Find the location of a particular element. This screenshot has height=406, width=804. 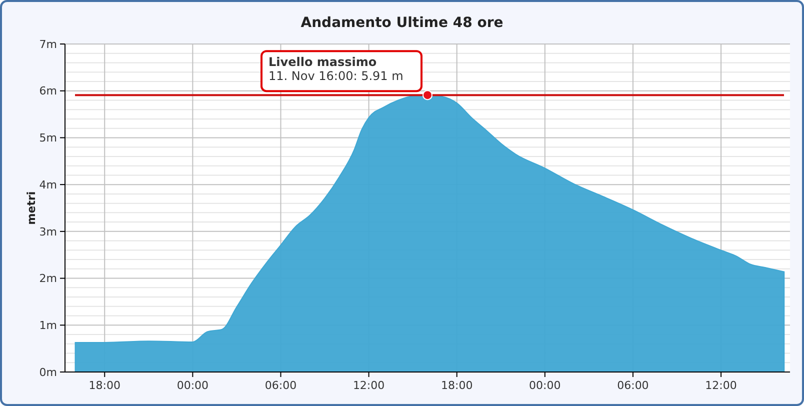

y-tick-label: 5m is located at coordinates (48, 138).